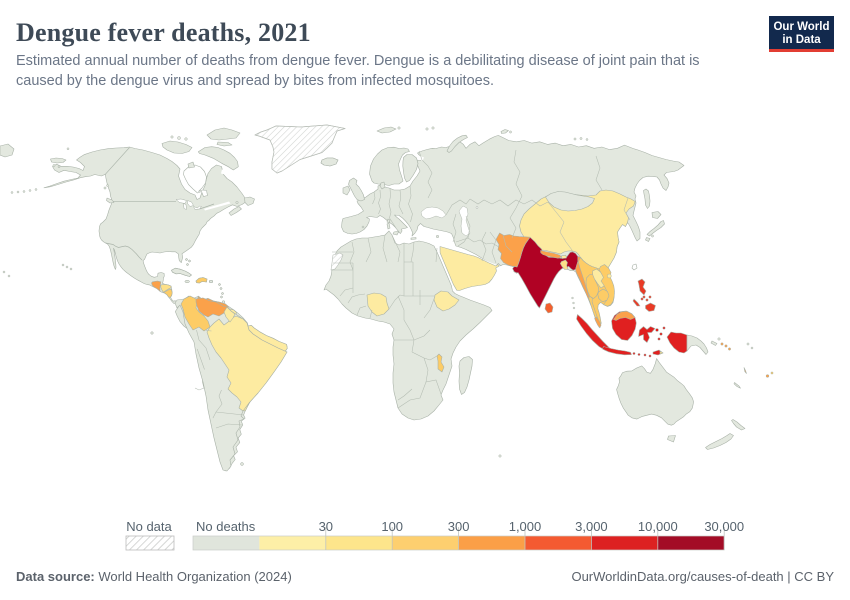  What do you see at coordinates (724, 526) in the screenshot?
I see `svg-text: 30,000` at bounding box center [724, 526].